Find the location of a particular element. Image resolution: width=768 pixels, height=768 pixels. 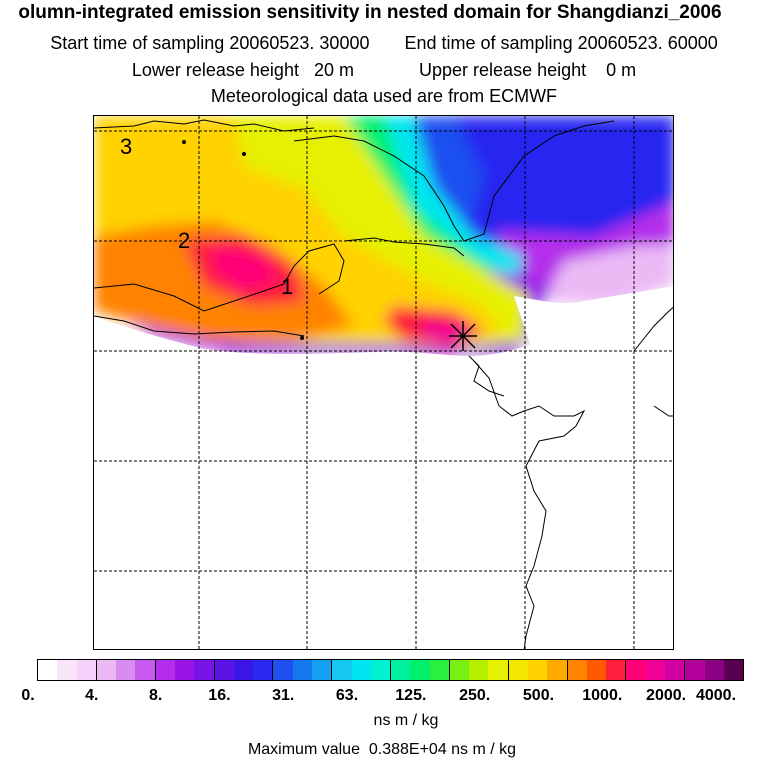

colorbar-tick-label: 250. is located at coordinates (475, 695).